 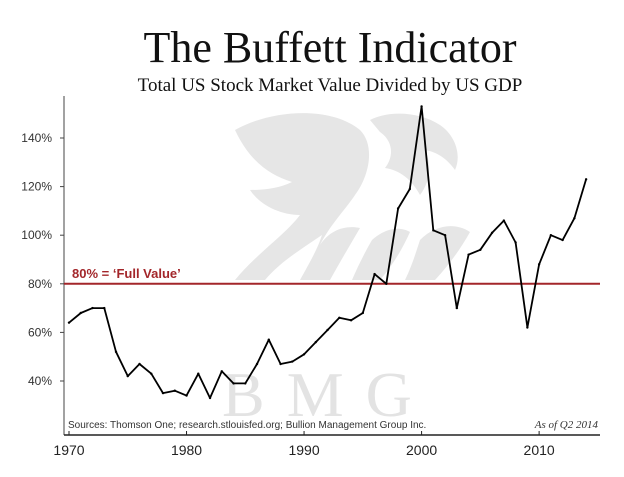 I want to click on y-tick-label: 120%, so click(x=36, y=187).